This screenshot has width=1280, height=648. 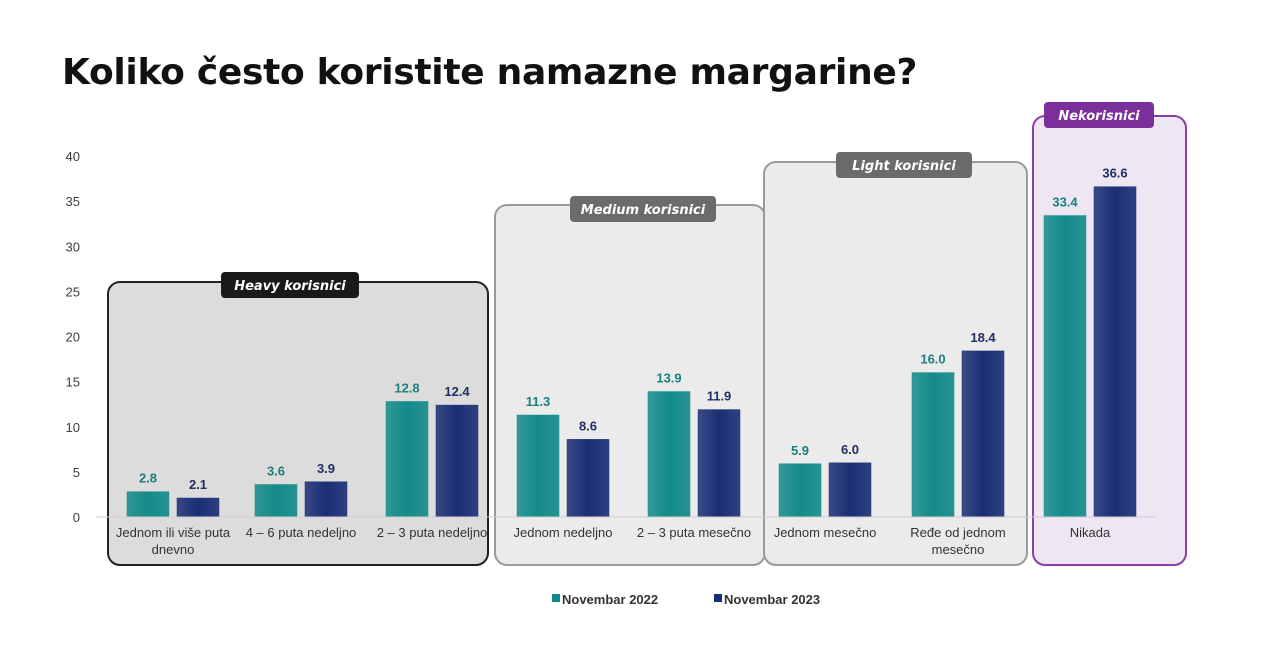 I want to click on data-label: 33.4, so click(x=1065, y=202).